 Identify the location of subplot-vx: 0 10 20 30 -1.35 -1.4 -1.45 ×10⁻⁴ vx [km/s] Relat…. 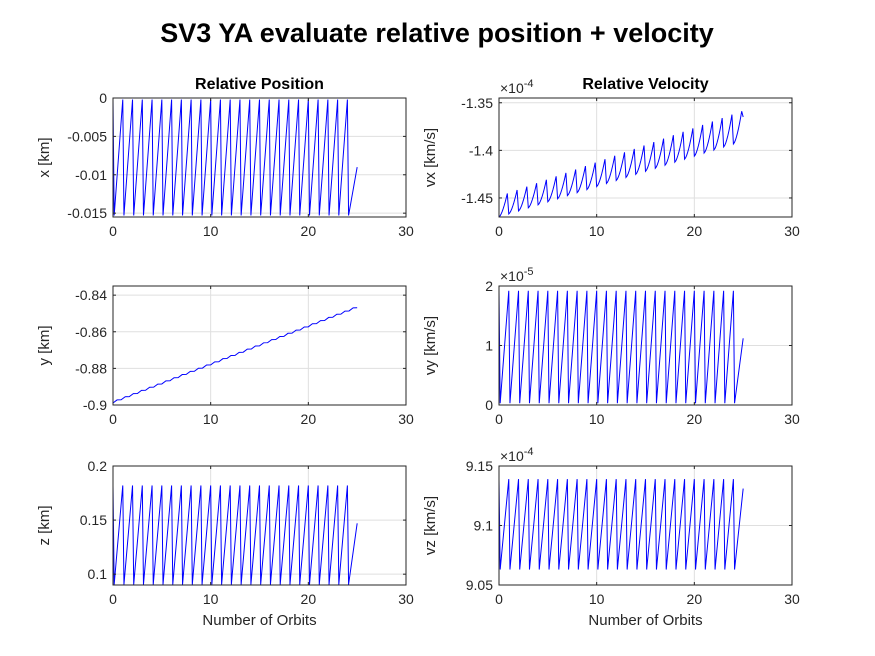
(611, 157).